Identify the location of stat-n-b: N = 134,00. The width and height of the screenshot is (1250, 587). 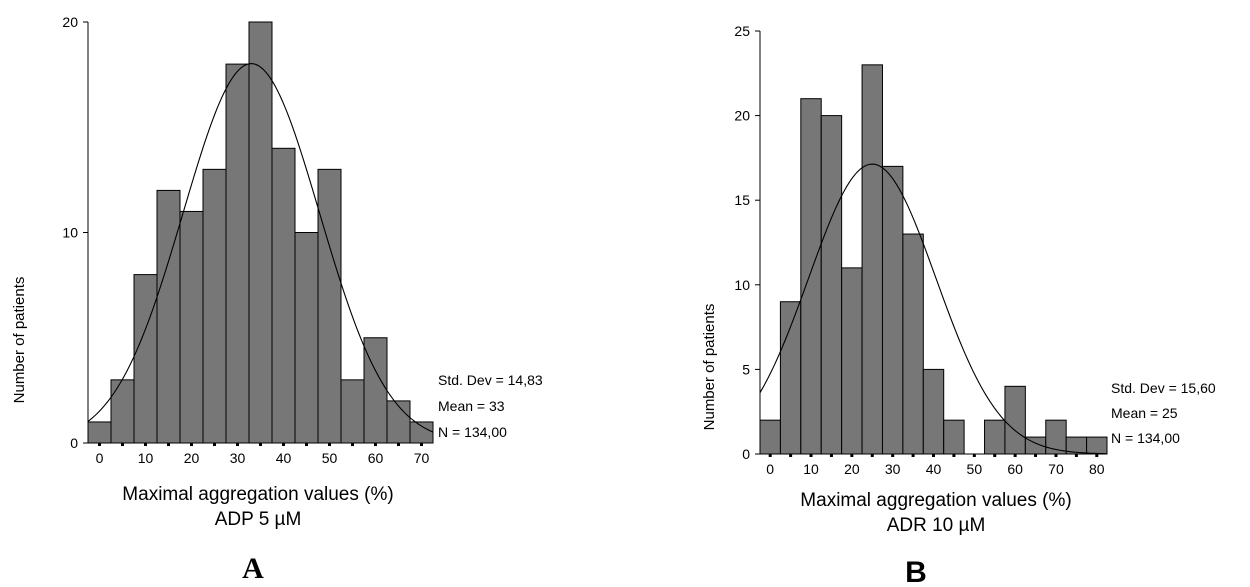
(1145, 438).